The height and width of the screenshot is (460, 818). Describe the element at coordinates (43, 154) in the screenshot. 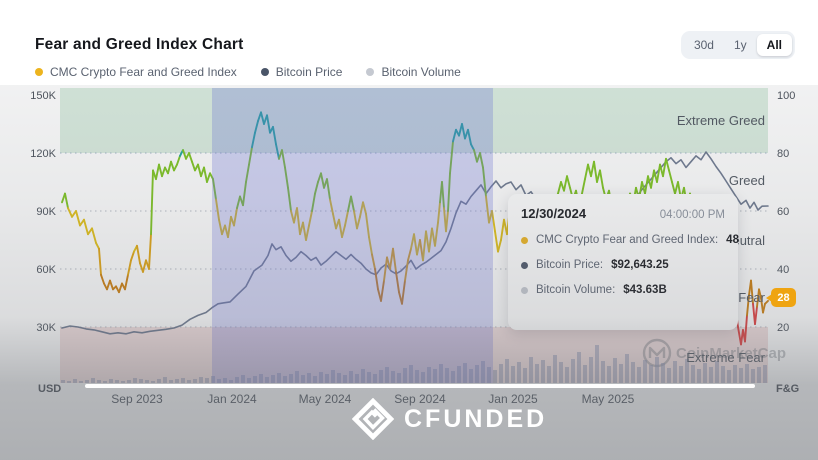

I see `svg-text: 120K` at that location.